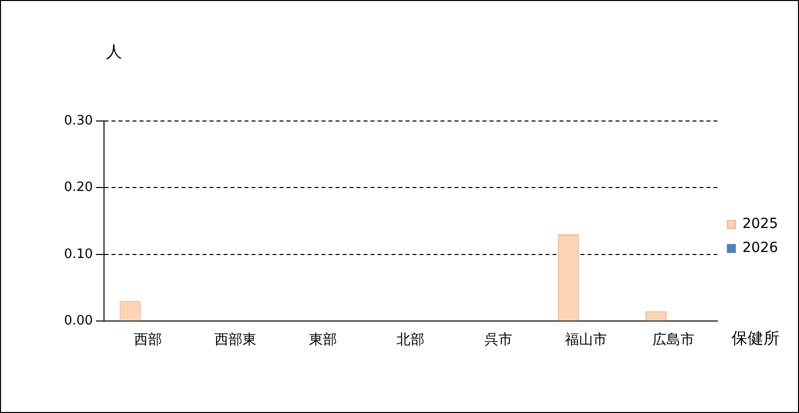 The image size is (799, 413). I want to click on x-tick-label: 呉市, so click(498, 340).